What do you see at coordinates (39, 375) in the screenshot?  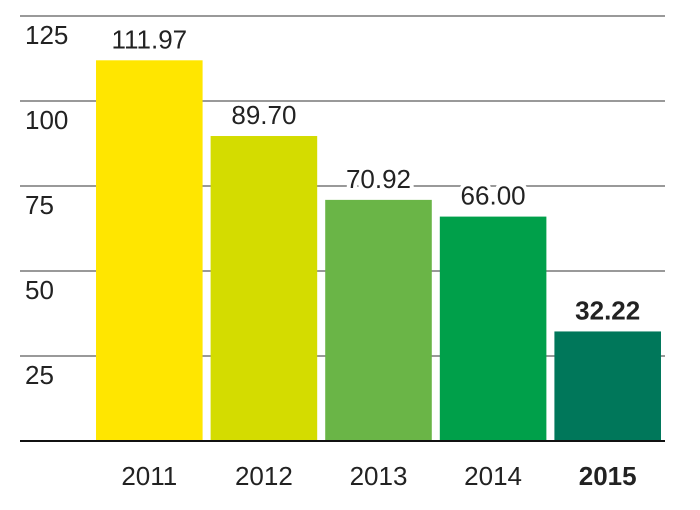 I see `y-tick-label: 25` at bounding box center [39, 375].